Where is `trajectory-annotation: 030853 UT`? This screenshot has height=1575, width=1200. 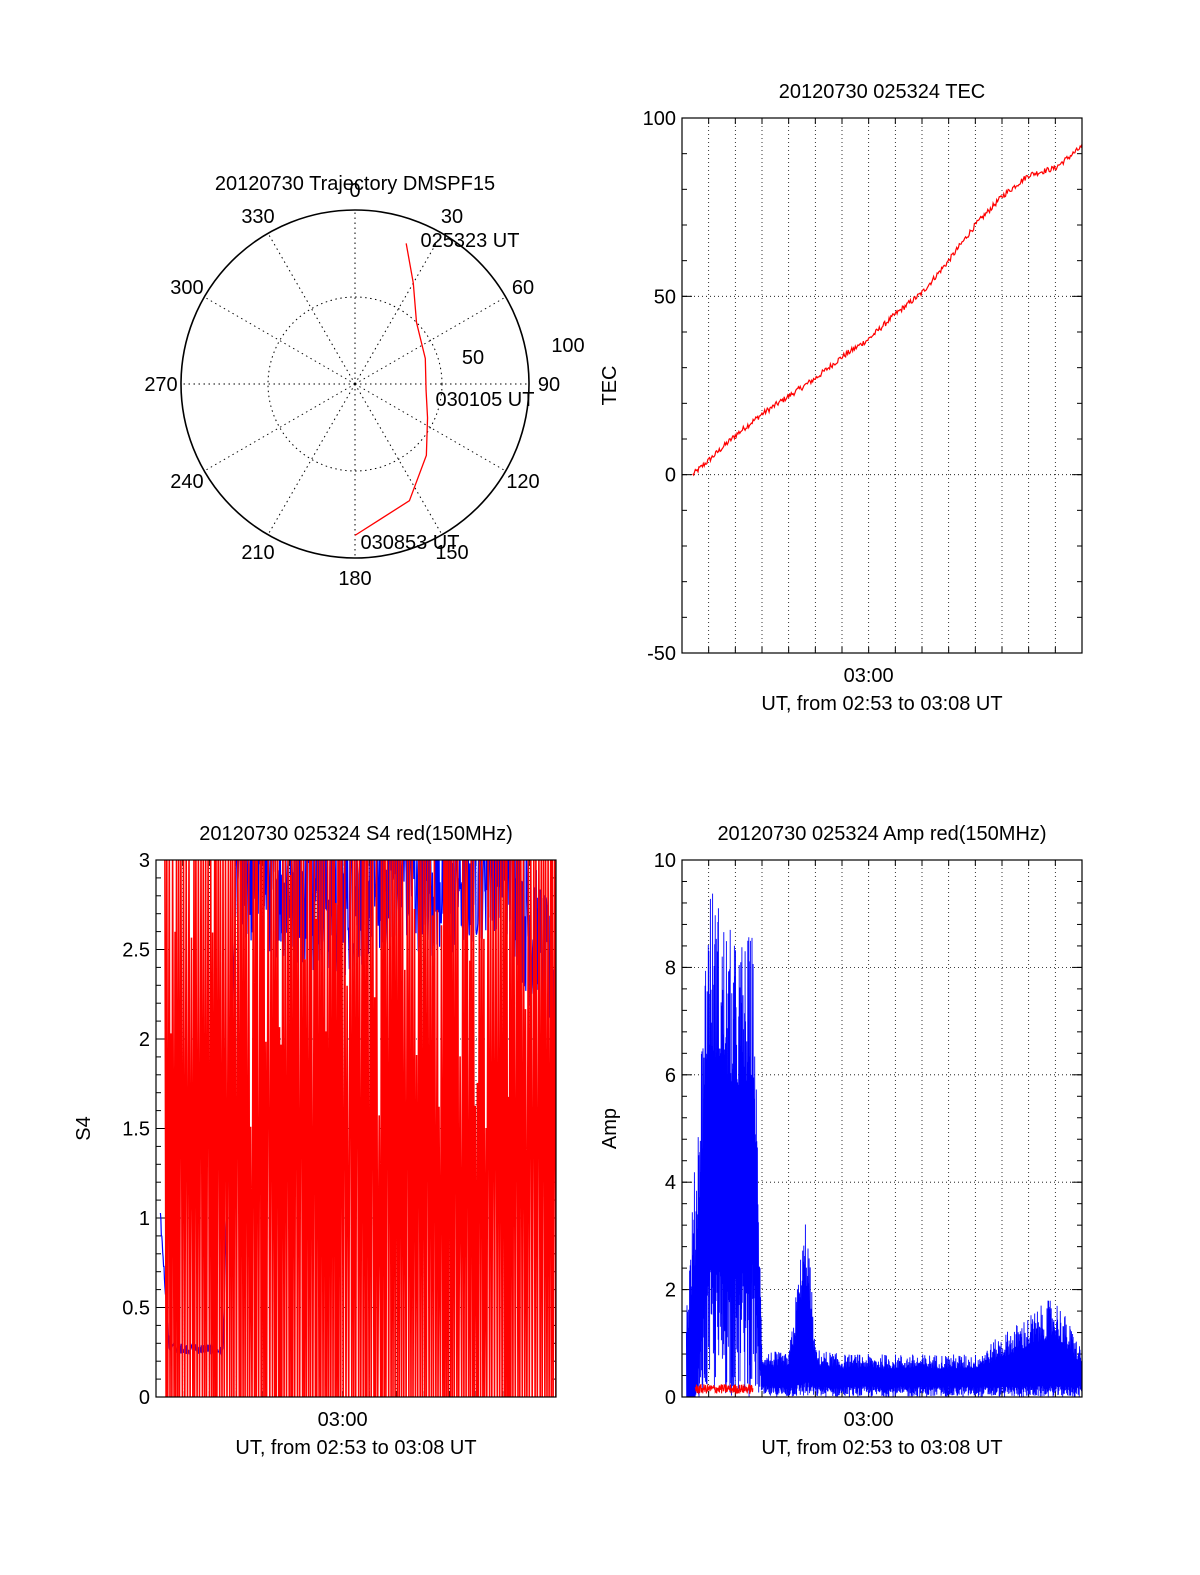
trajectory-annotation: 030853 UT is located at coordinates (410, 543).